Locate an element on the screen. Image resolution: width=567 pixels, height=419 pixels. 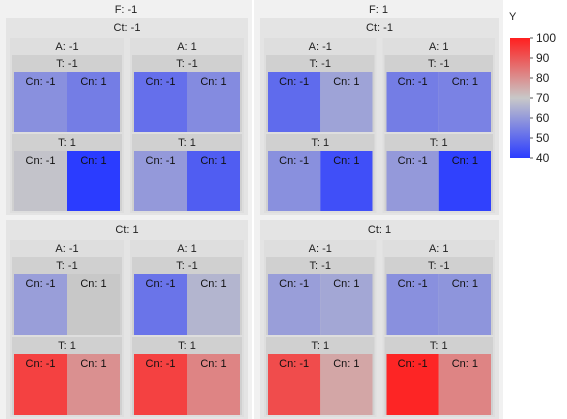
legend-tick-label: 80 is located at coordinates (543, 78).